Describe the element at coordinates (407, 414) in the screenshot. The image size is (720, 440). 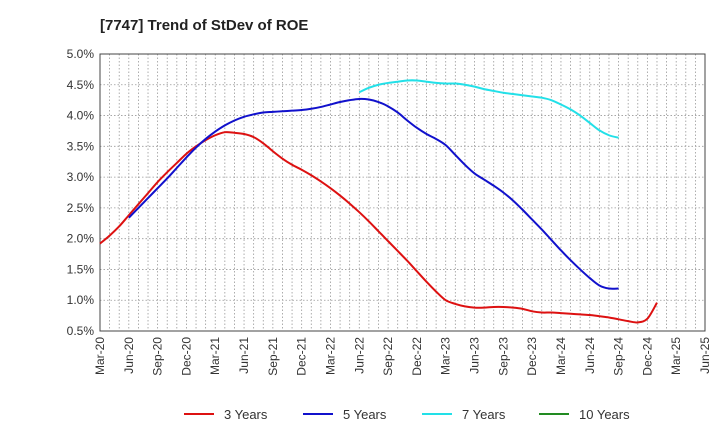
I see `legend: 3 Years 5 Years 7 Years 10 Years` at that location.